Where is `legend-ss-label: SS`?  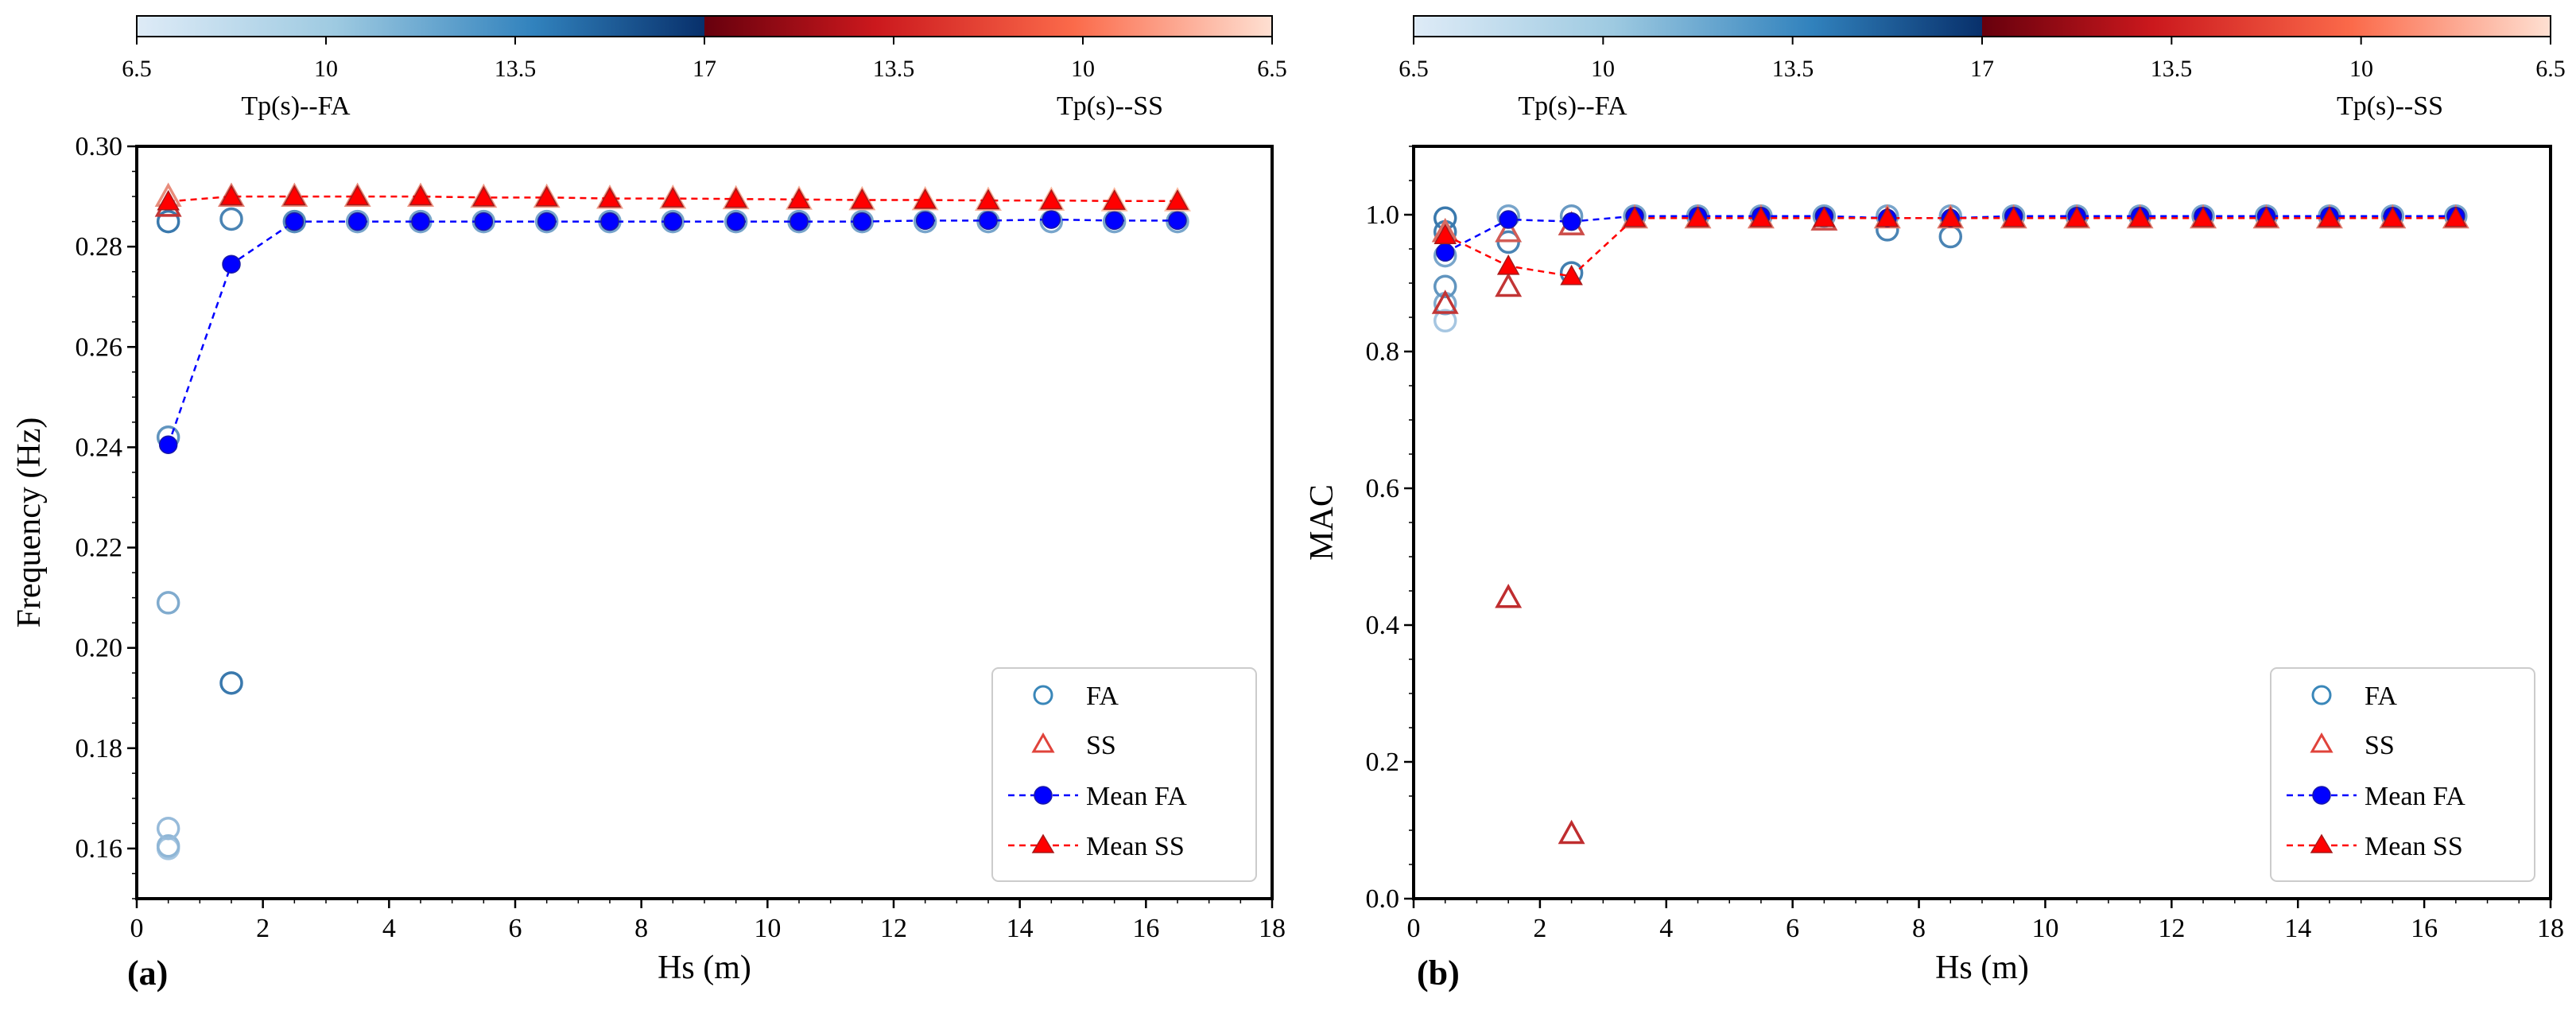
legend-ss-label: SS is located at coordinates (2380, 745).